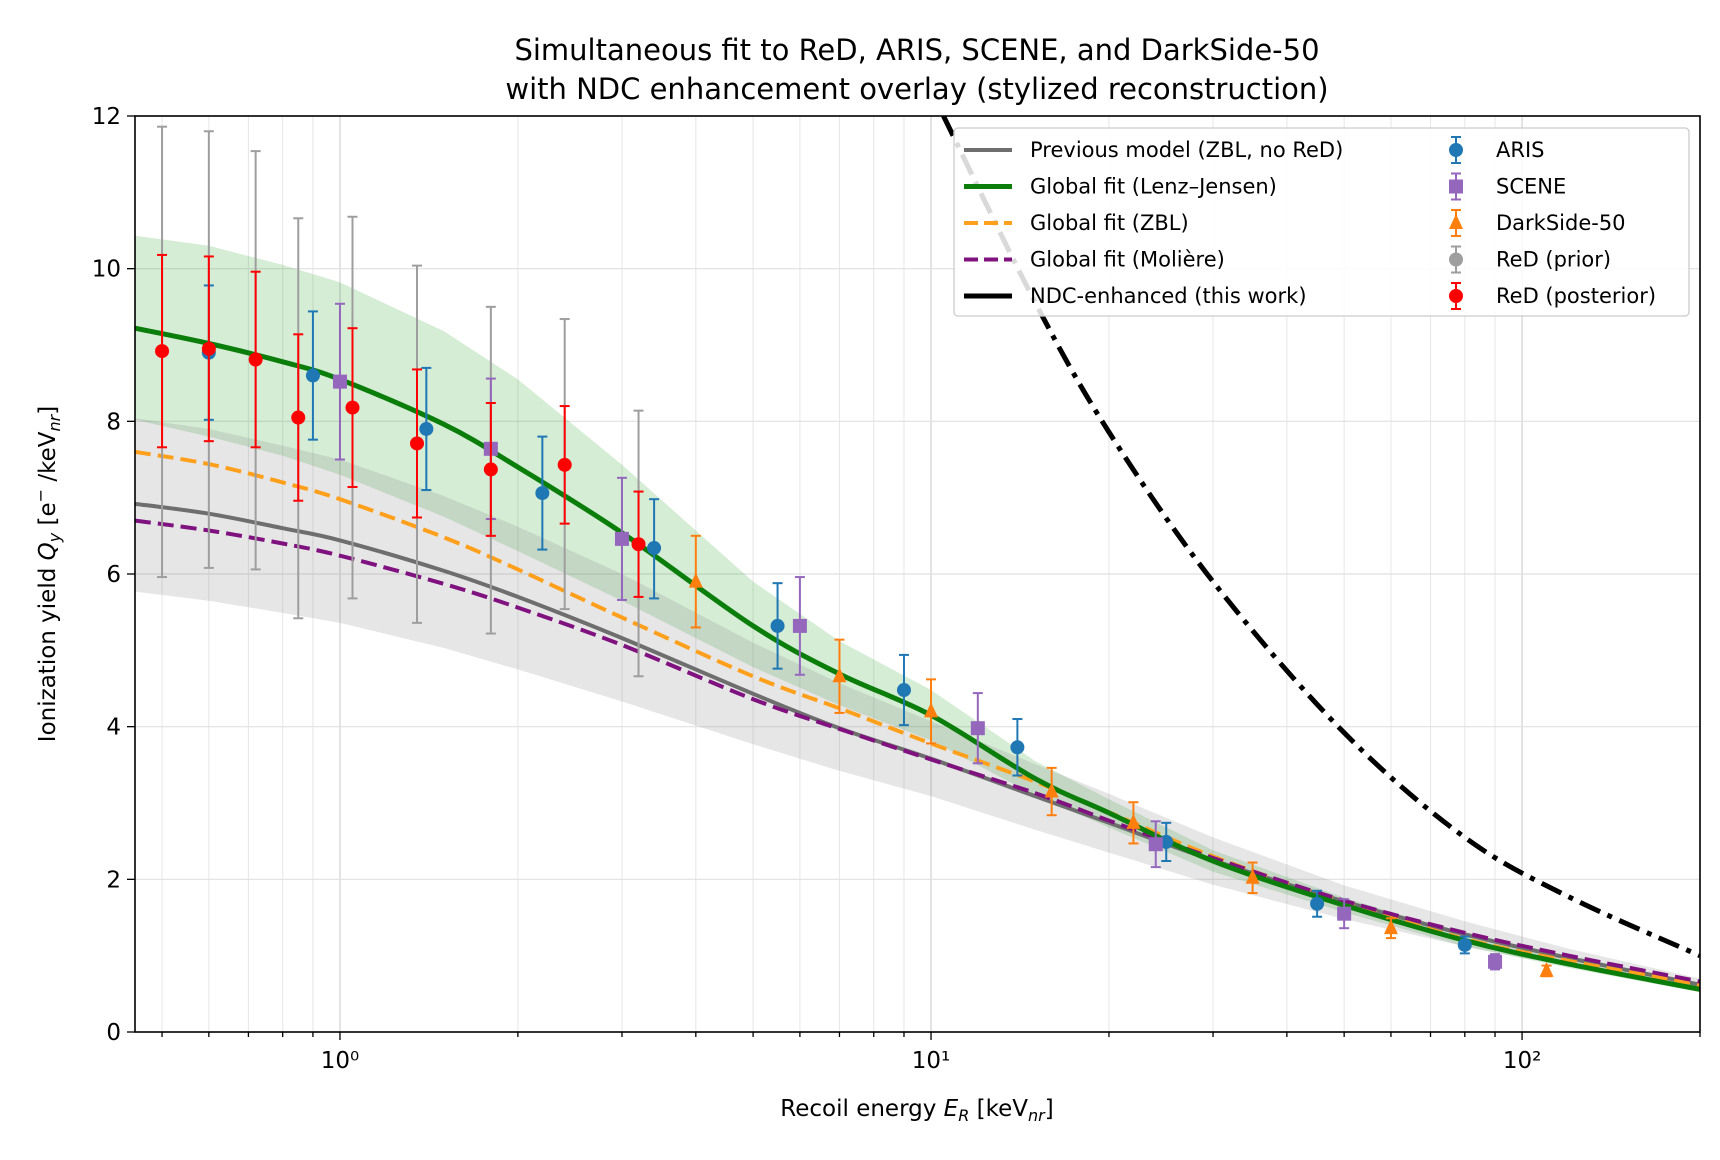 The height and width of the screenshot is (1160, 1720). Describe the element at coordinates (1456, 259) in the screenshot. I see `legend-marker-red_prior` at that location.